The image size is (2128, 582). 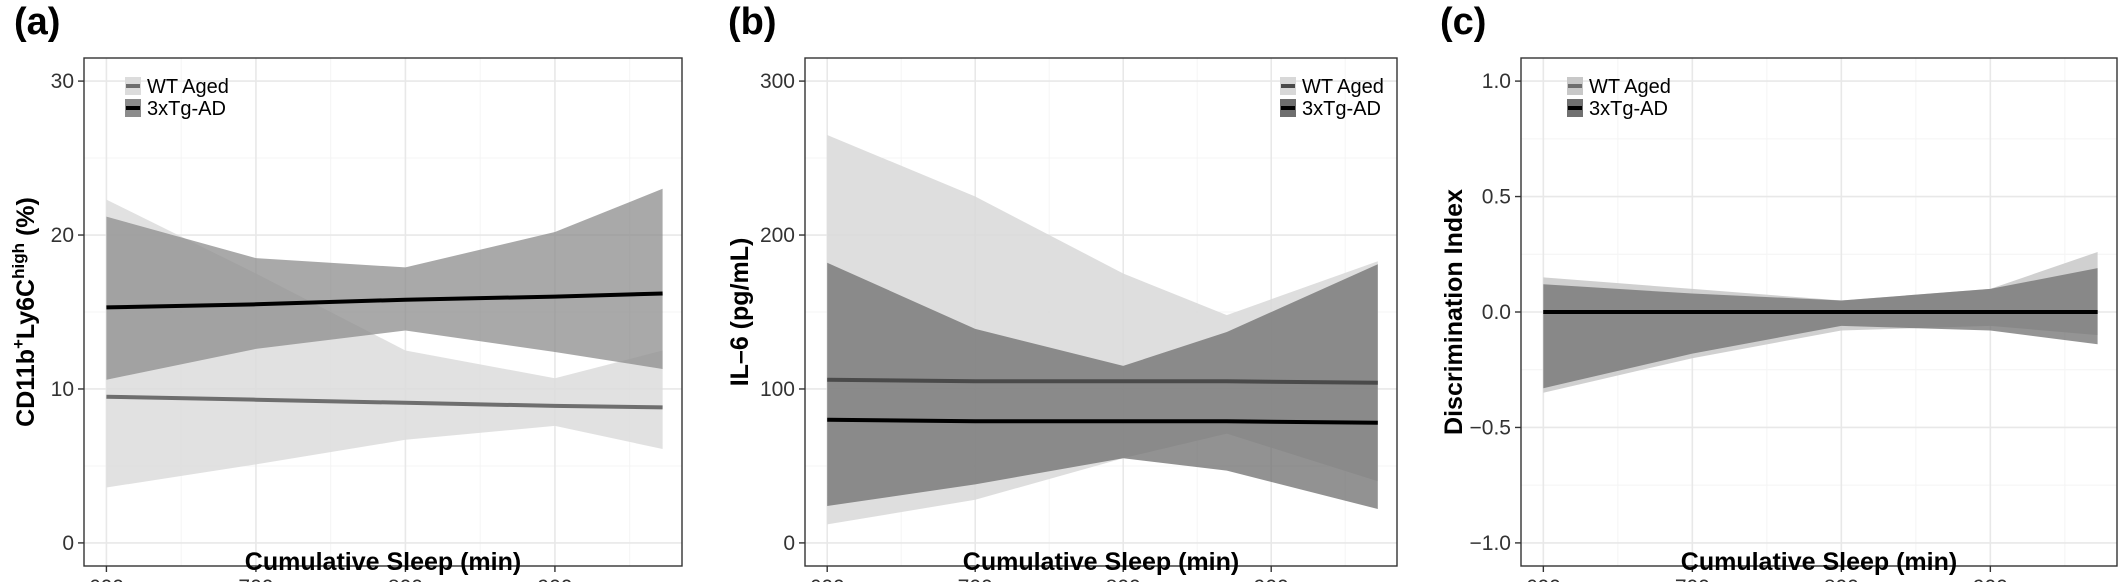 I want to click on y-axis-title: IL–6 (pg/mL), so click(x=740, y=312).